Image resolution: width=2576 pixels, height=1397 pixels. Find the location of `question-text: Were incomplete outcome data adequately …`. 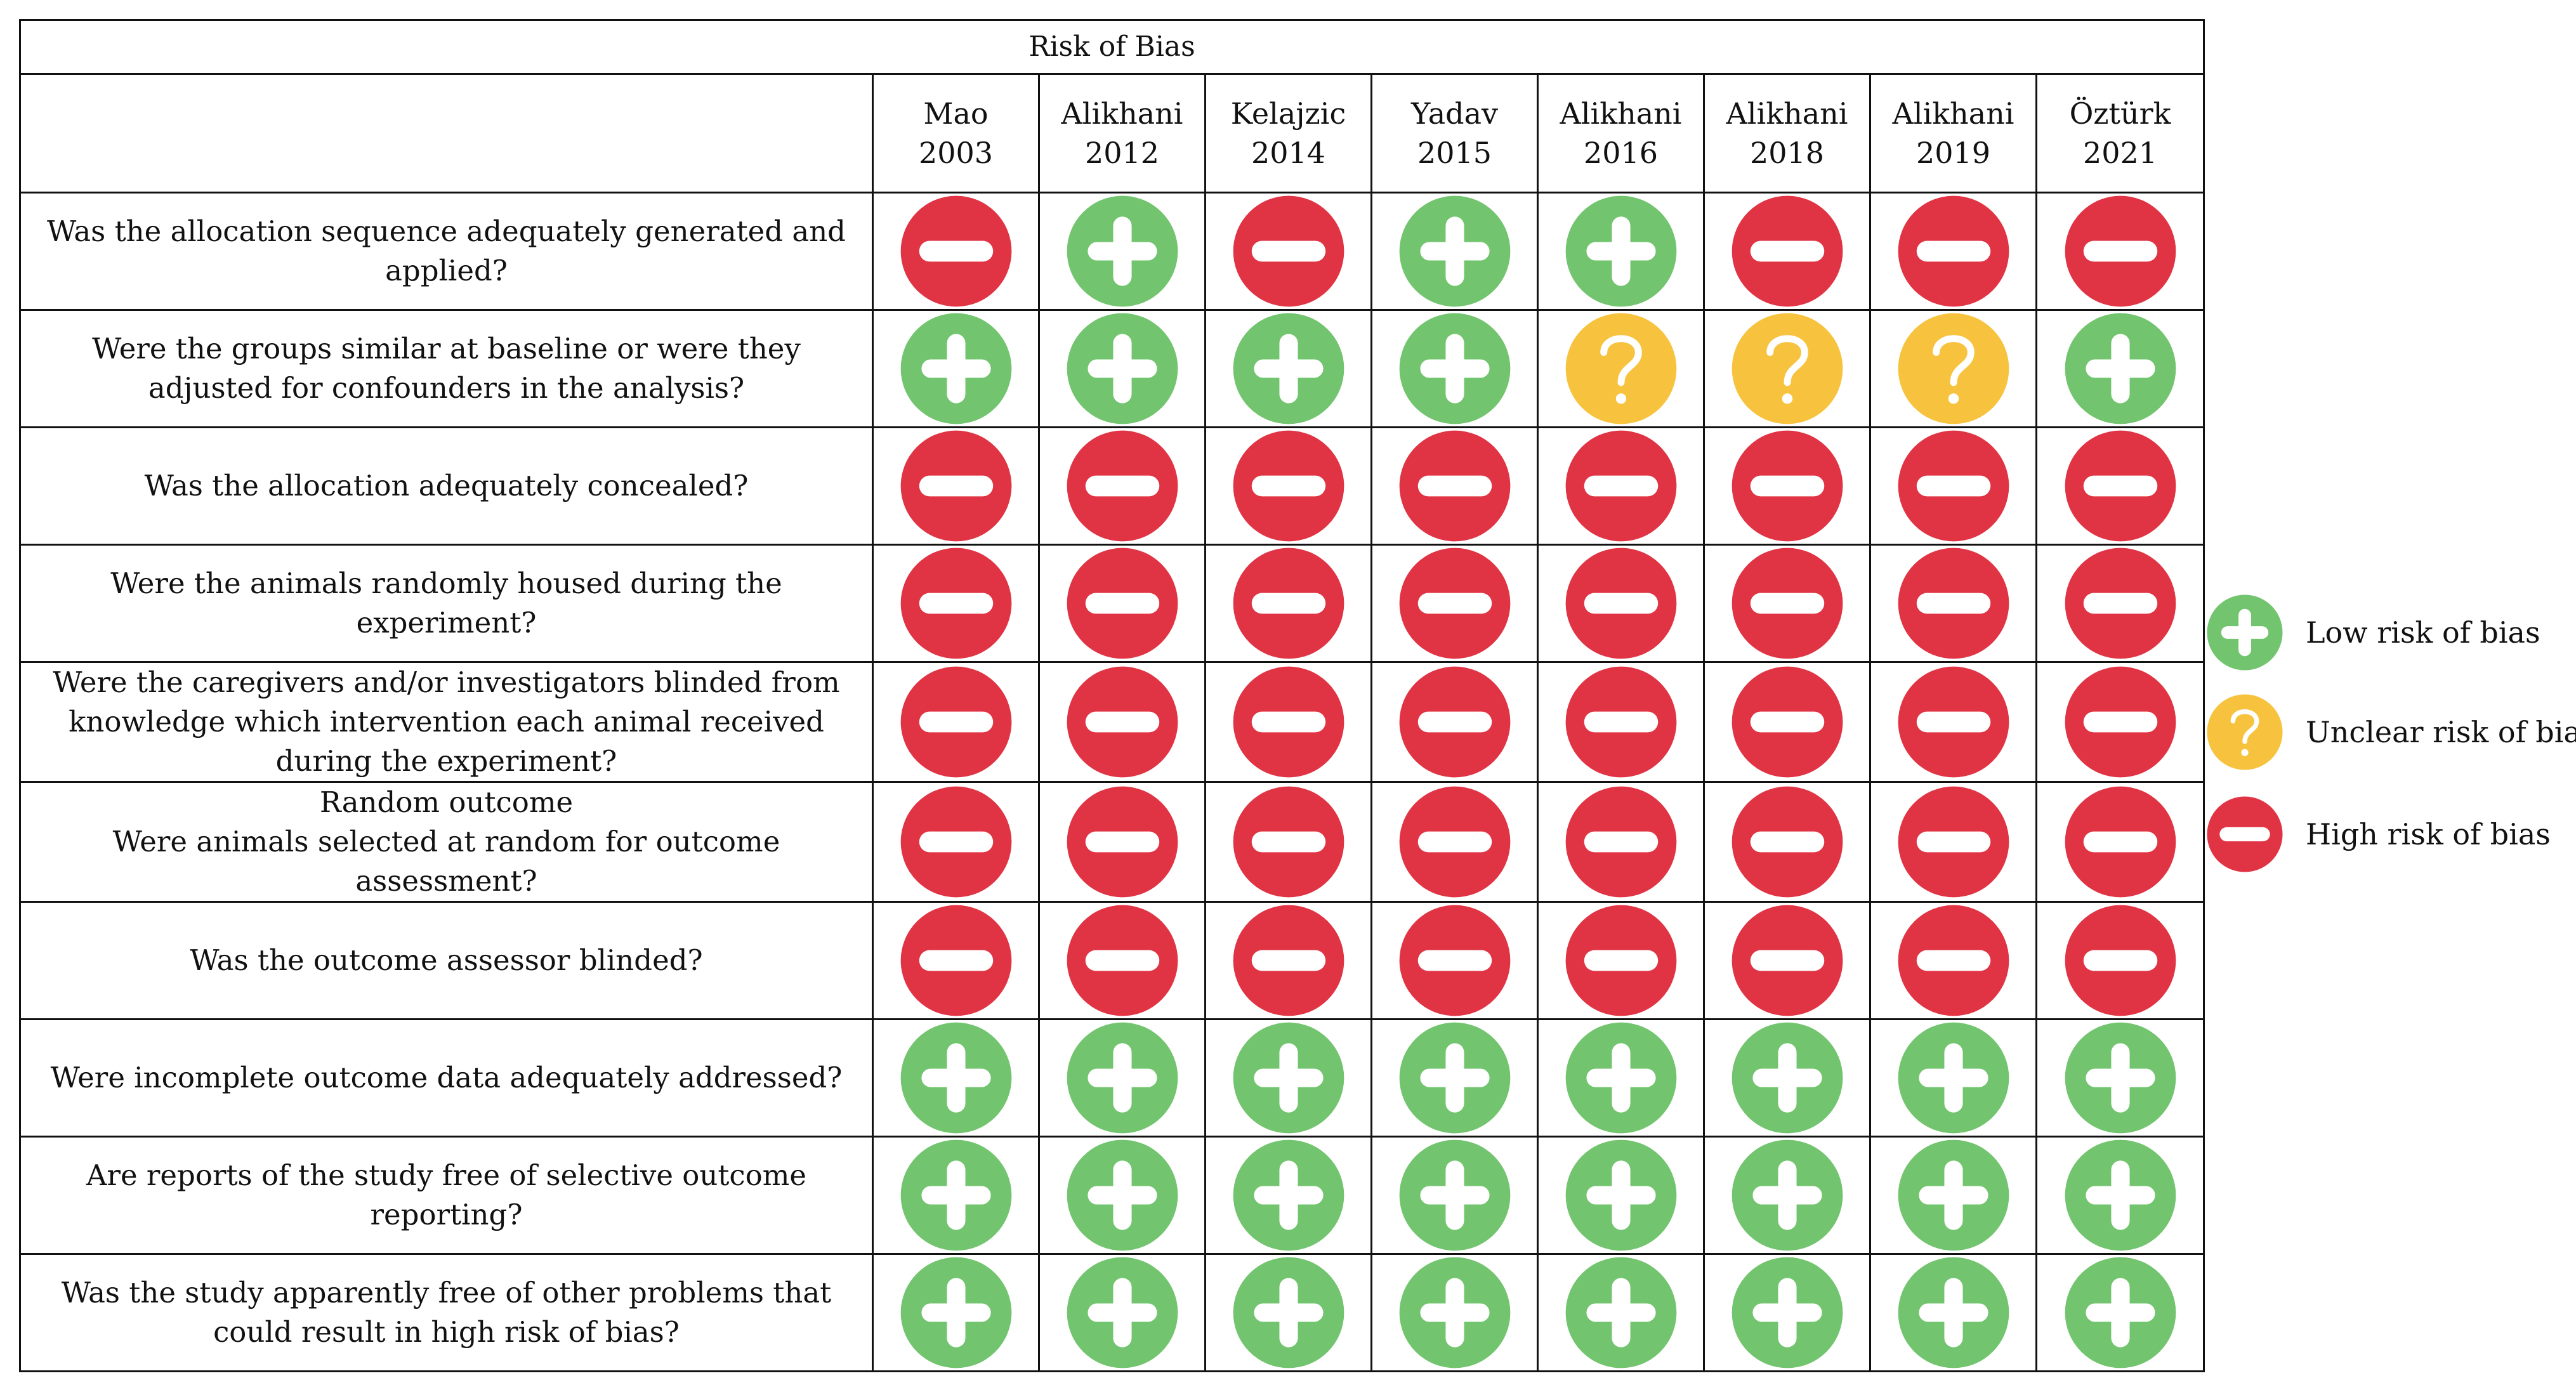

question-text: Were incomplete outcome data adequately … is located at coordinates (446, 1078).